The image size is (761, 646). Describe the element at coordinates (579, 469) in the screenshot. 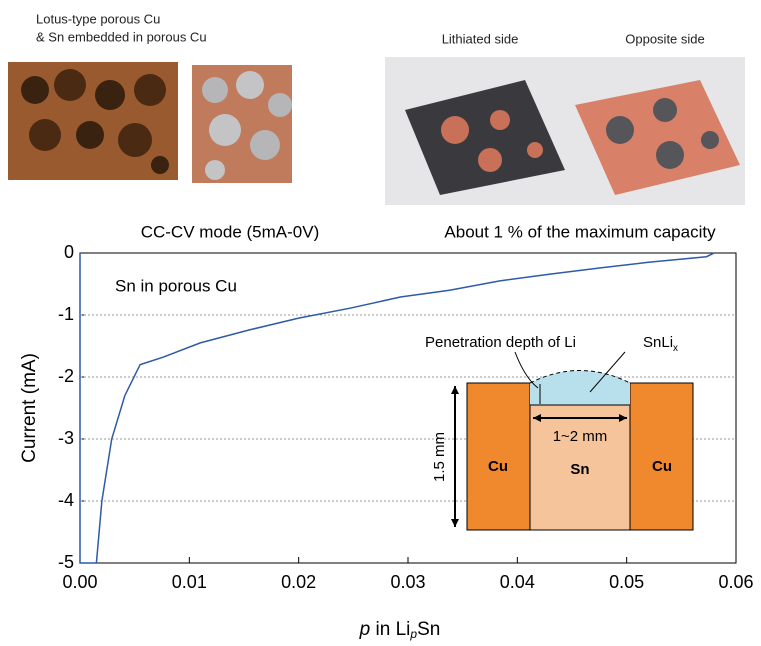

I see `inset-label: Sn` at that location.